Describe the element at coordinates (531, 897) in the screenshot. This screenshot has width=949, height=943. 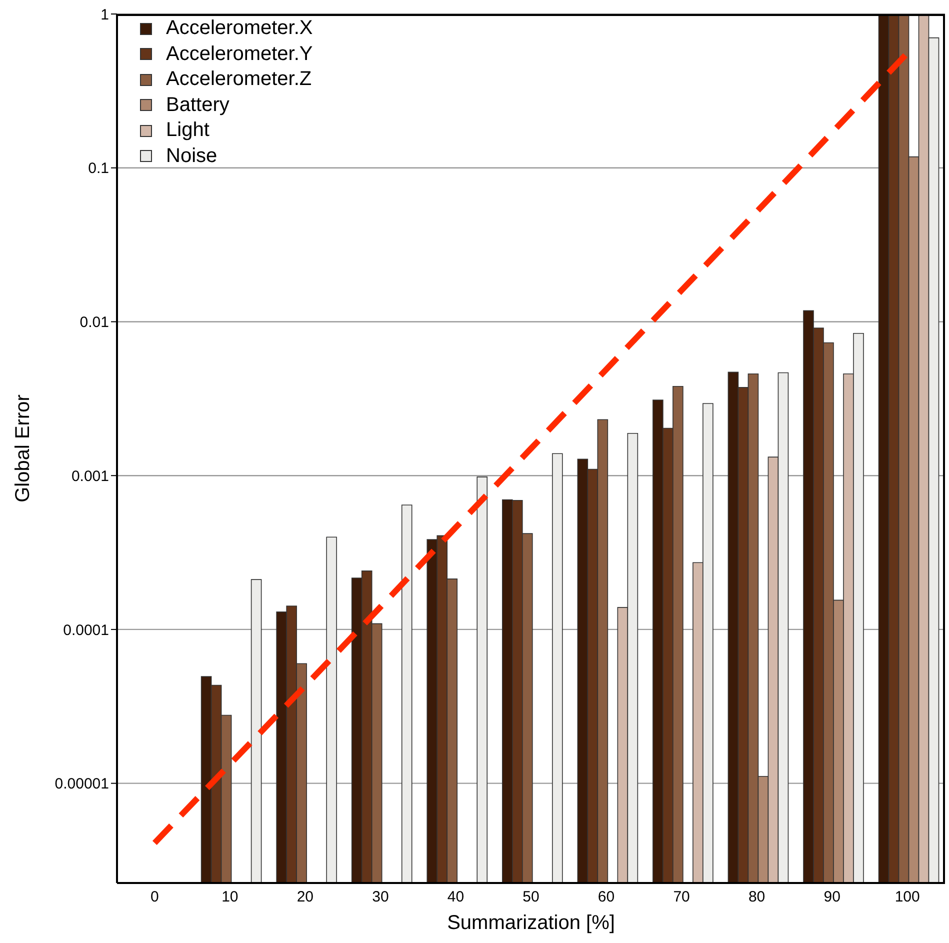
I see `x-tick-label: 50` at that location.